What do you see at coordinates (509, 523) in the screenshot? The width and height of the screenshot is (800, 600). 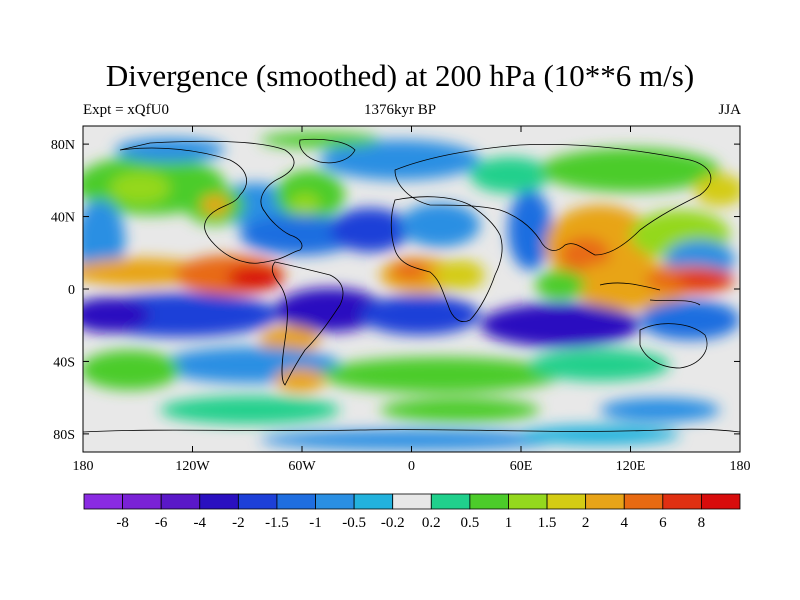 I see `colorbar-label: 1` at bounding box center [509, 523].